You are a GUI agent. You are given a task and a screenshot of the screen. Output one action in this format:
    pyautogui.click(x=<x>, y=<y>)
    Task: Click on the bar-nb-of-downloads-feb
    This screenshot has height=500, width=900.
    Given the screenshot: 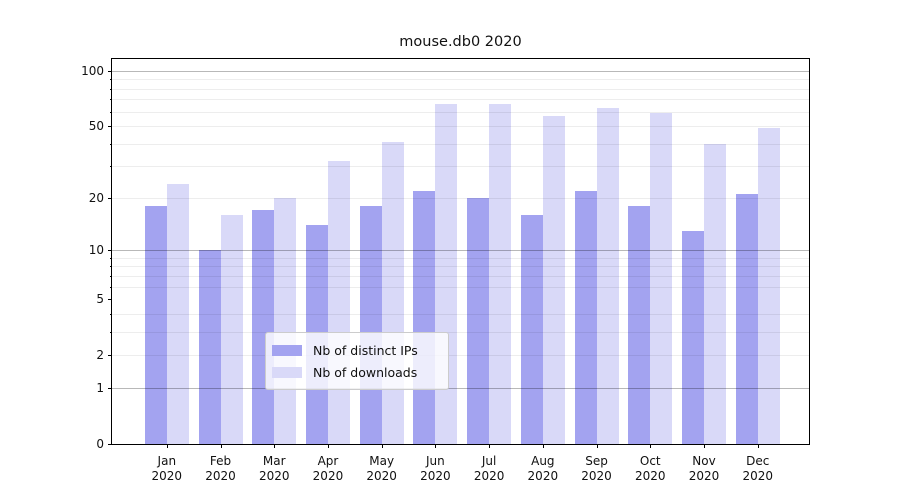 What is the action you would take?
    pyautogui.click(x=231, y=329)
    